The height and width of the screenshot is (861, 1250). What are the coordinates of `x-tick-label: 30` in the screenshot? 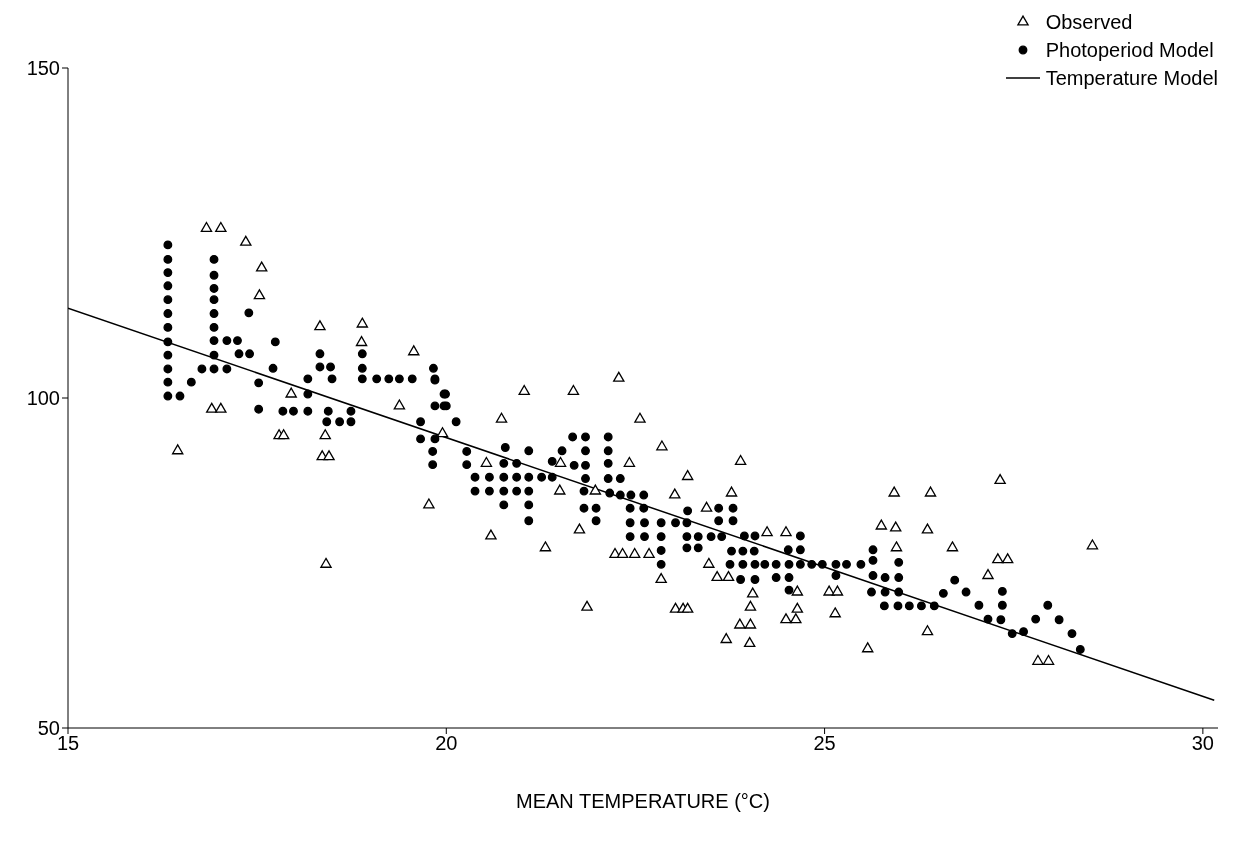 It's located at (1202, 743).